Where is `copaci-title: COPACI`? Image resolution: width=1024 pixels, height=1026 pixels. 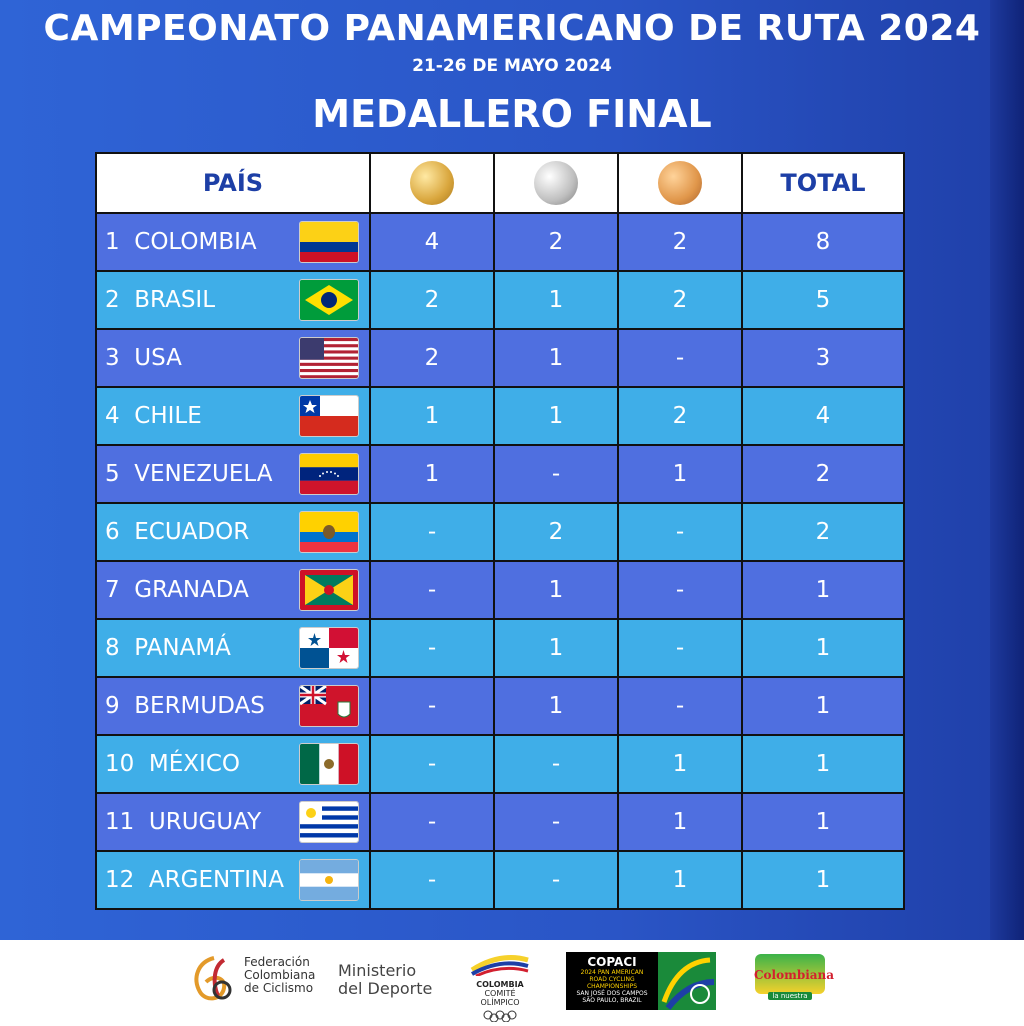
copaci-title: COPACI is located at coordinates (612, 962).